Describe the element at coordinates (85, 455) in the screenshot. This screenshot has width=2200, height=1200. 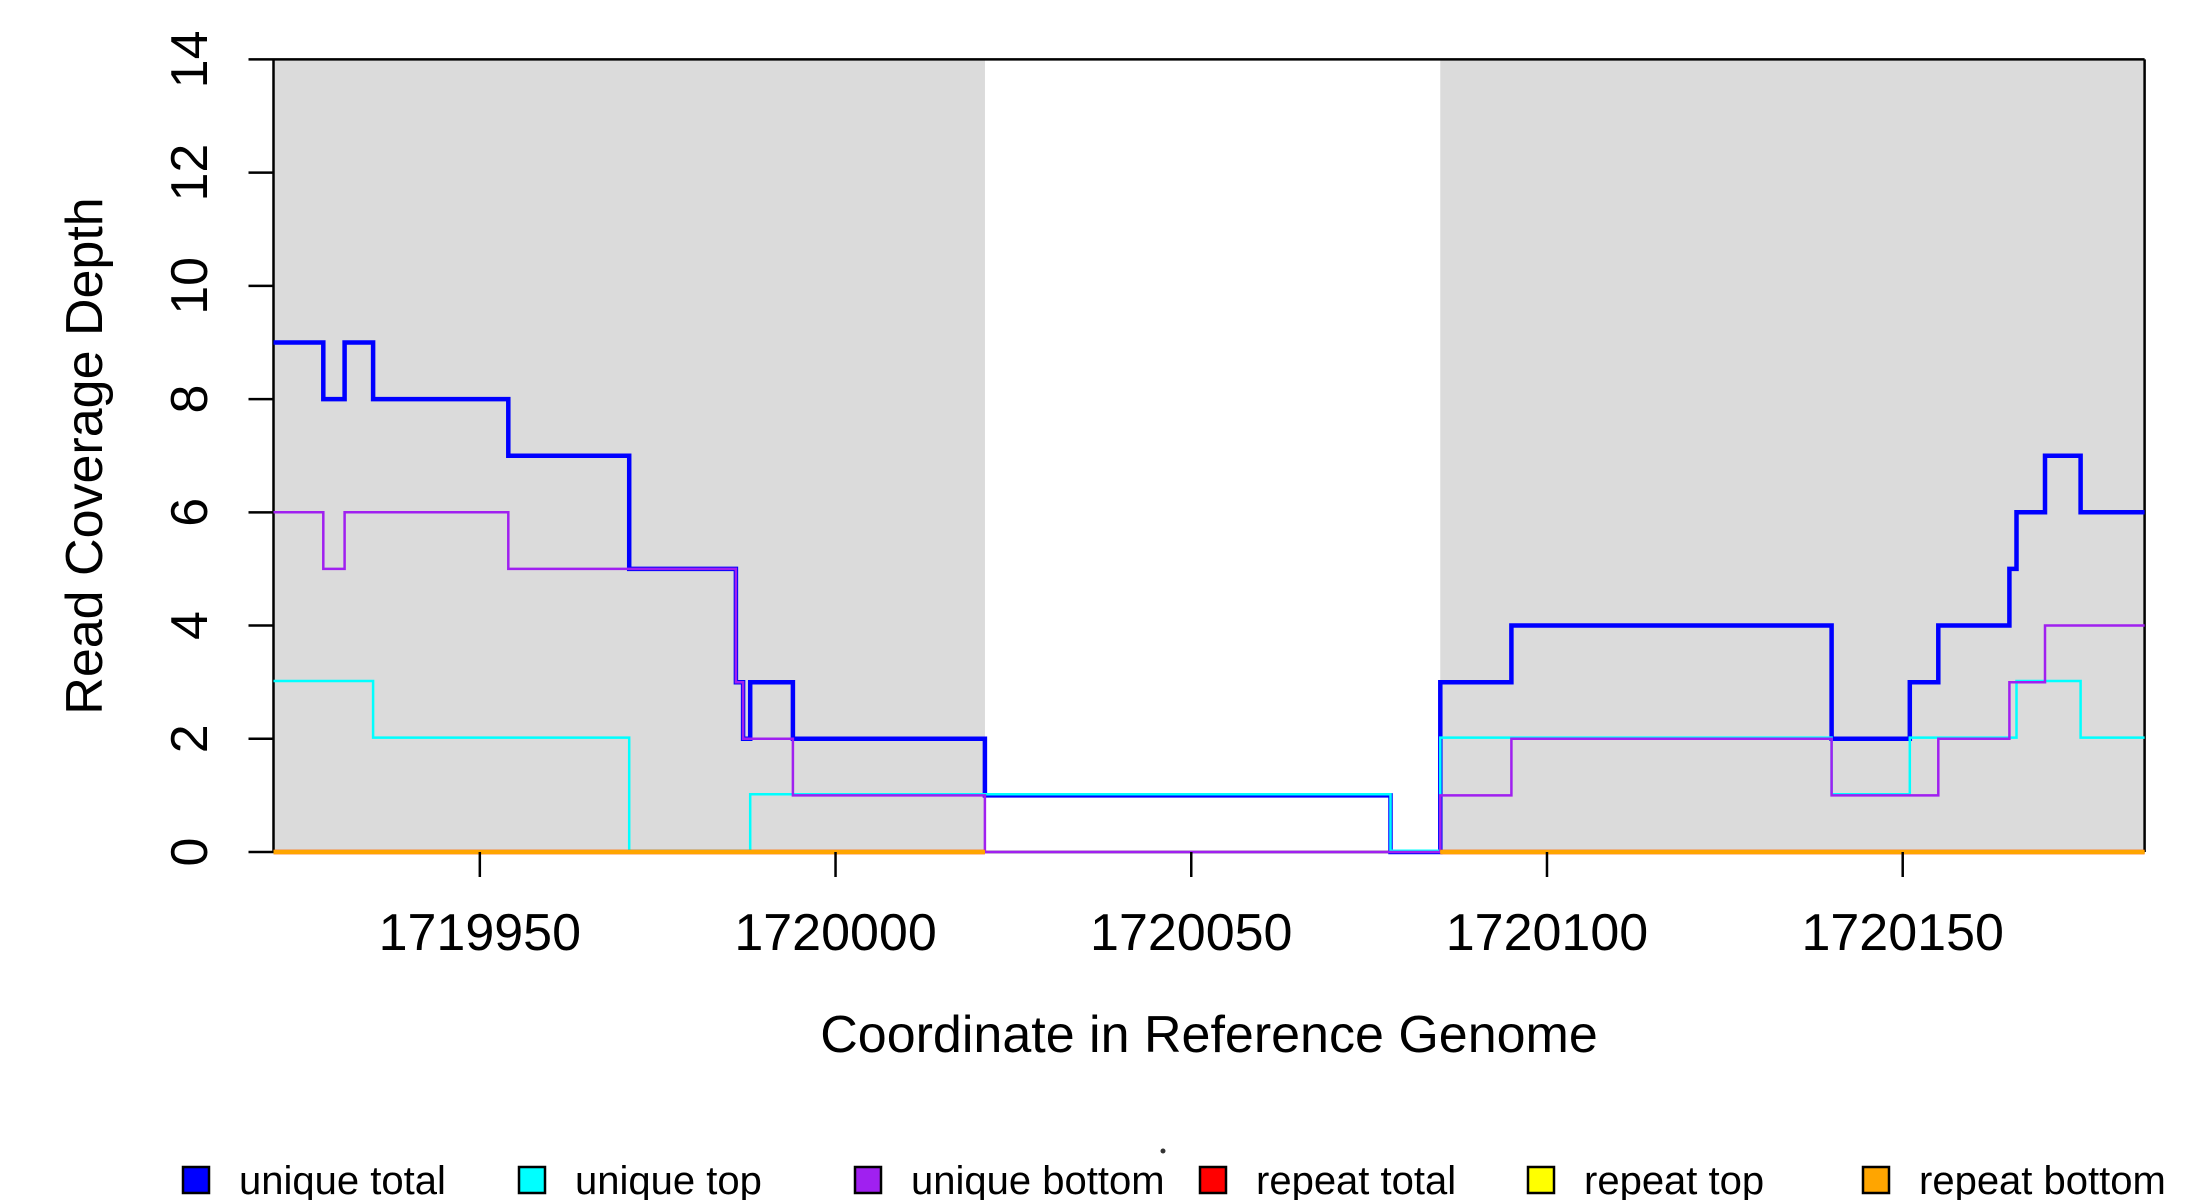
I see `y-axis-title: Read Coverage Depth` at that location.